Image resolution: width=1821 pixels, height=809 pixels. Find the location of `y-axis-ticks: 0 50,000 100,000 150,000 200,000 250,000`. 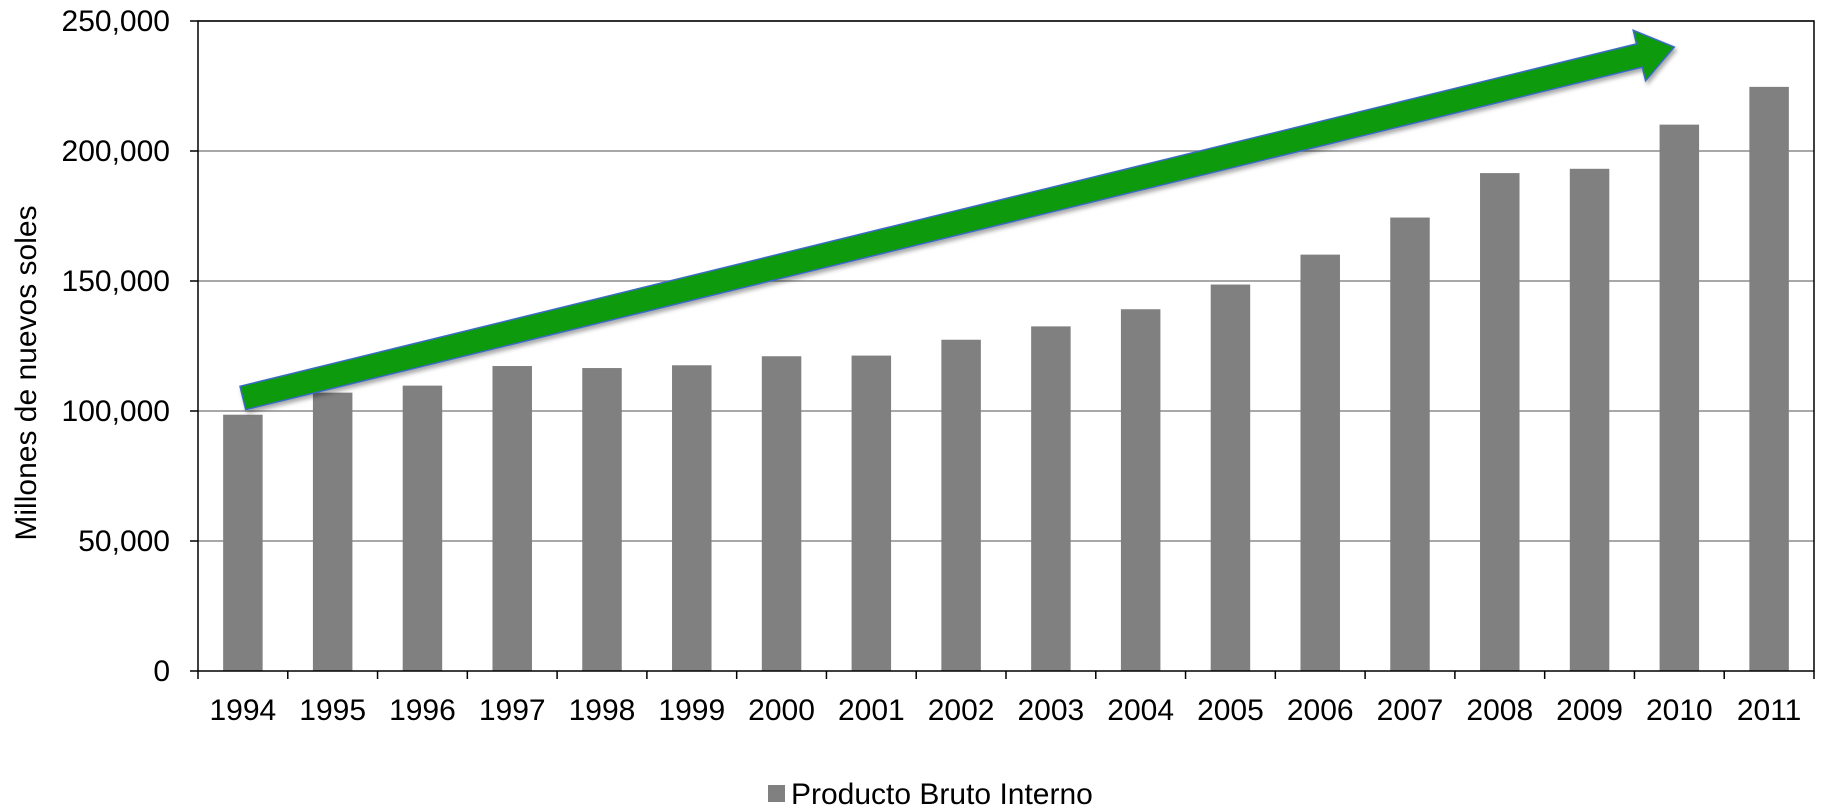

y-axis-ticks: 0 50,000 100,000 150,000 200,000 250,000 is located at coordinates (130, 346).